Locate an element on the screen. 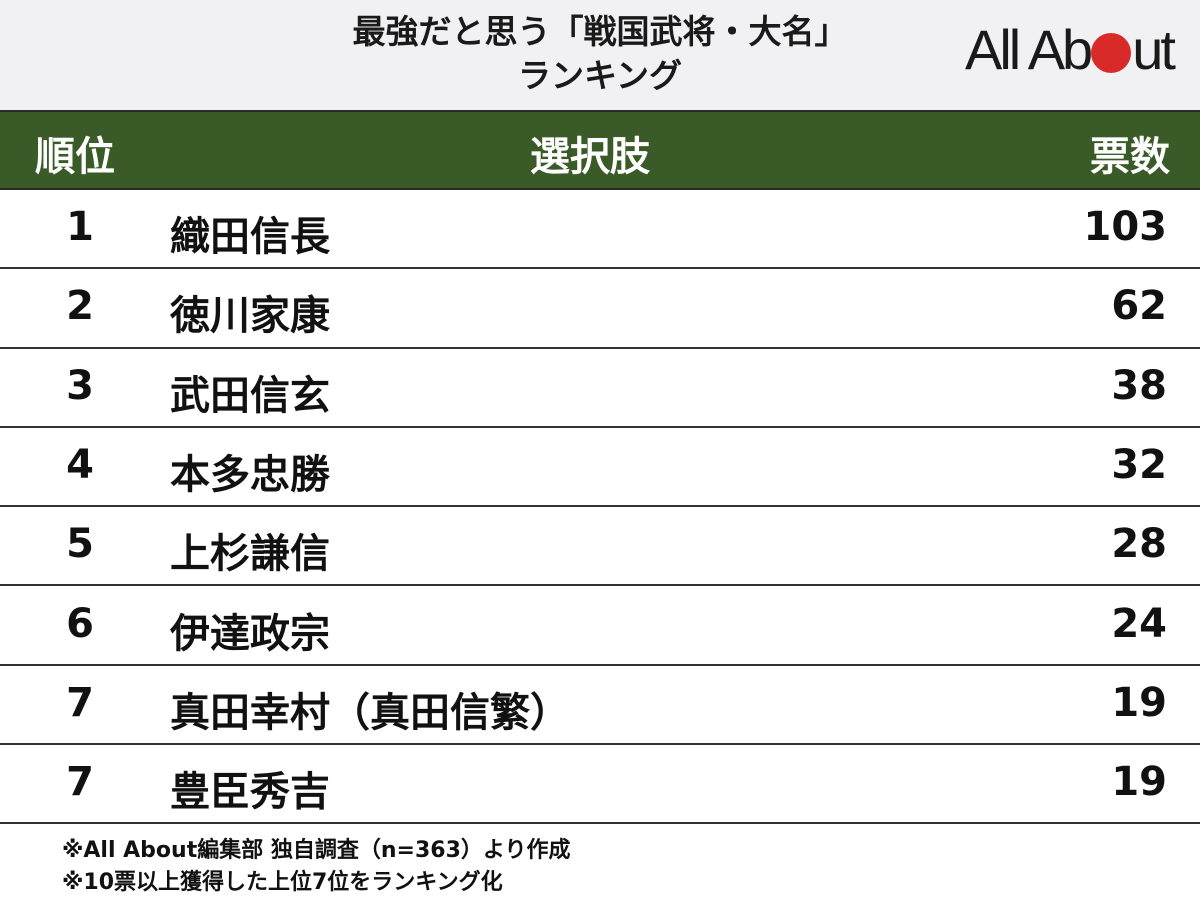  rank-cell: 4 is located at coordinates (80, 464).